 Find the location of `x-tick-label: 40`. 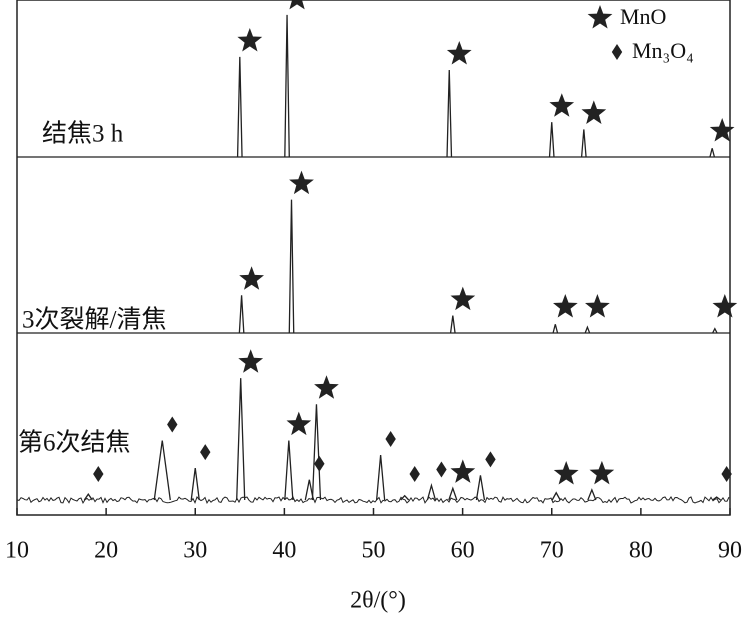

x-tick-label: 40 is located at coordinates (284, 551).